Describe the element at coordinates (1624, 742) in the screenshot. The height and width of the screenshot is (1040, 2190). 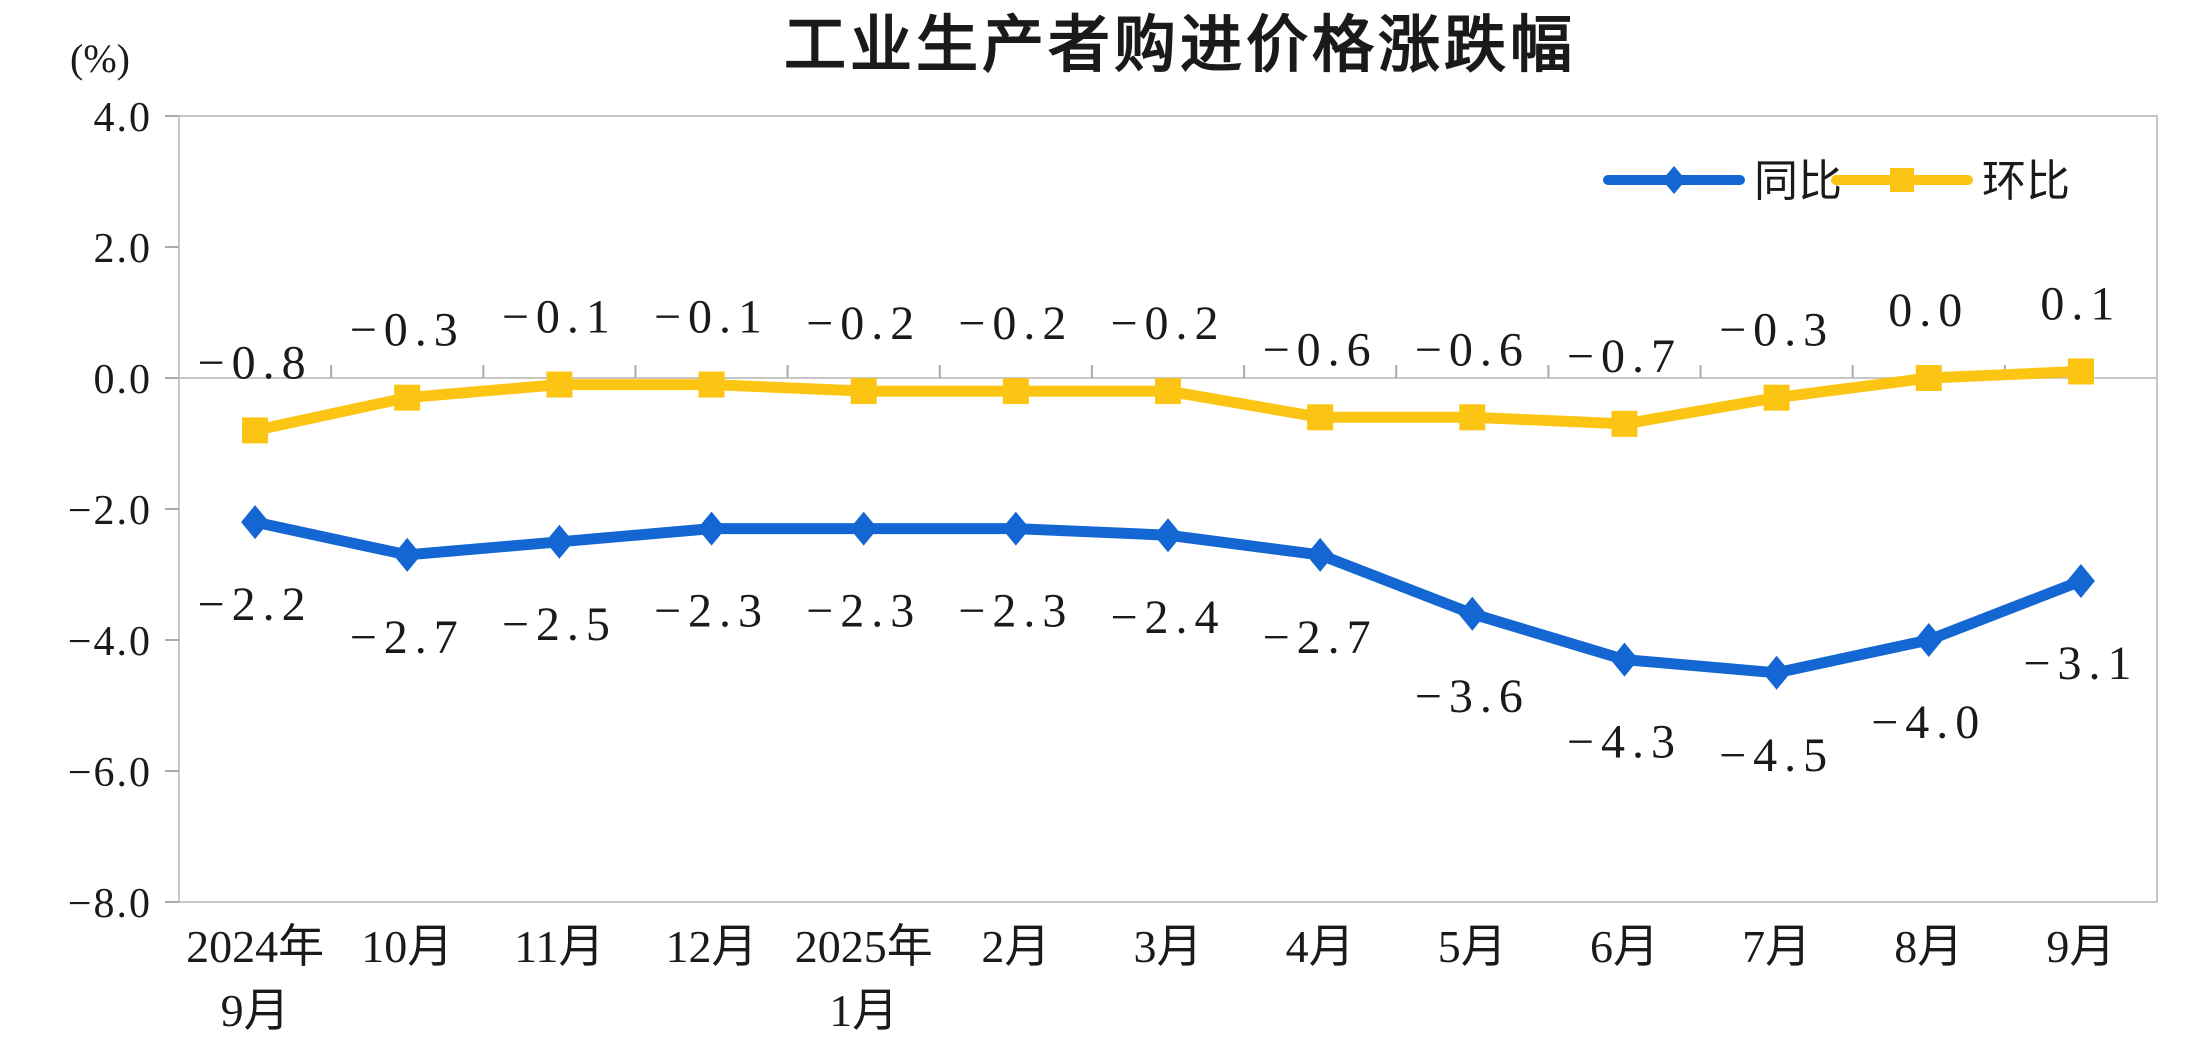
I see `data-label: −4.3` at that location.